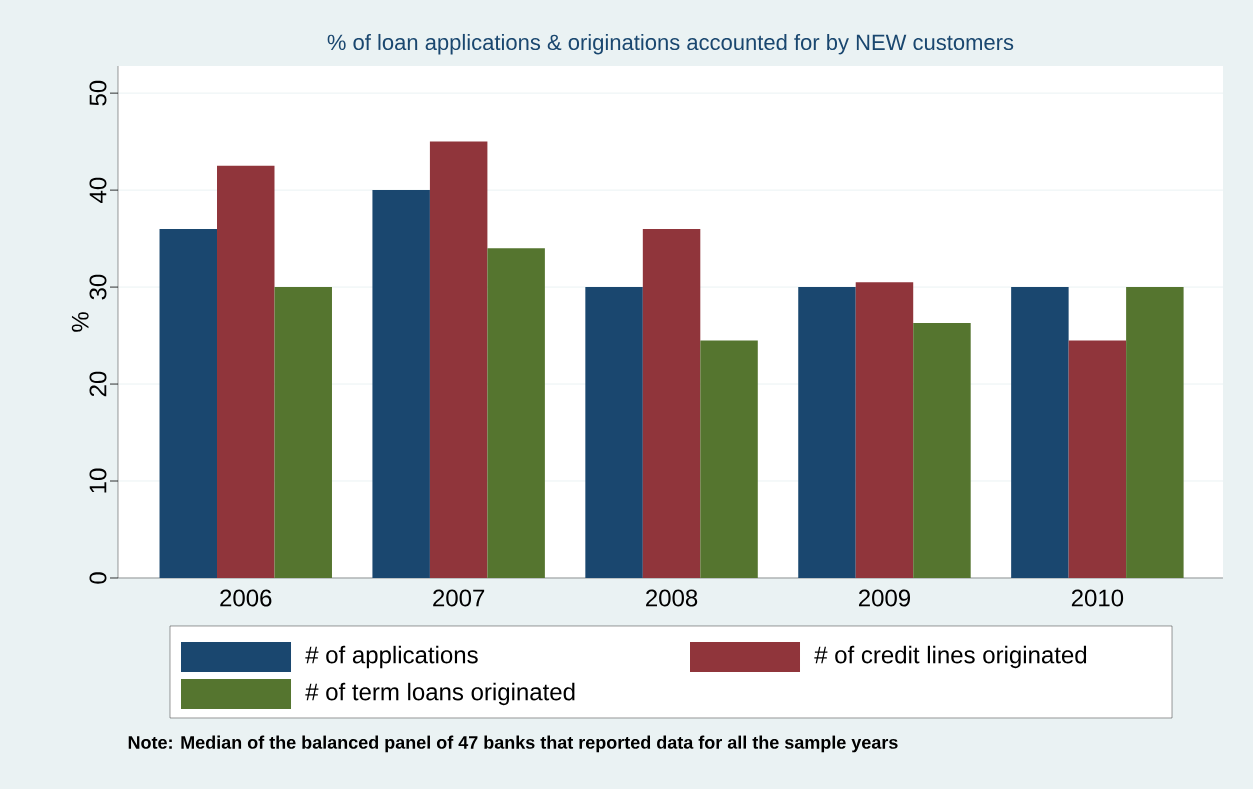 The height and width of the screenshot is (789, 1253). I want to click on x-tick-label: 2009, so click(884, 598).